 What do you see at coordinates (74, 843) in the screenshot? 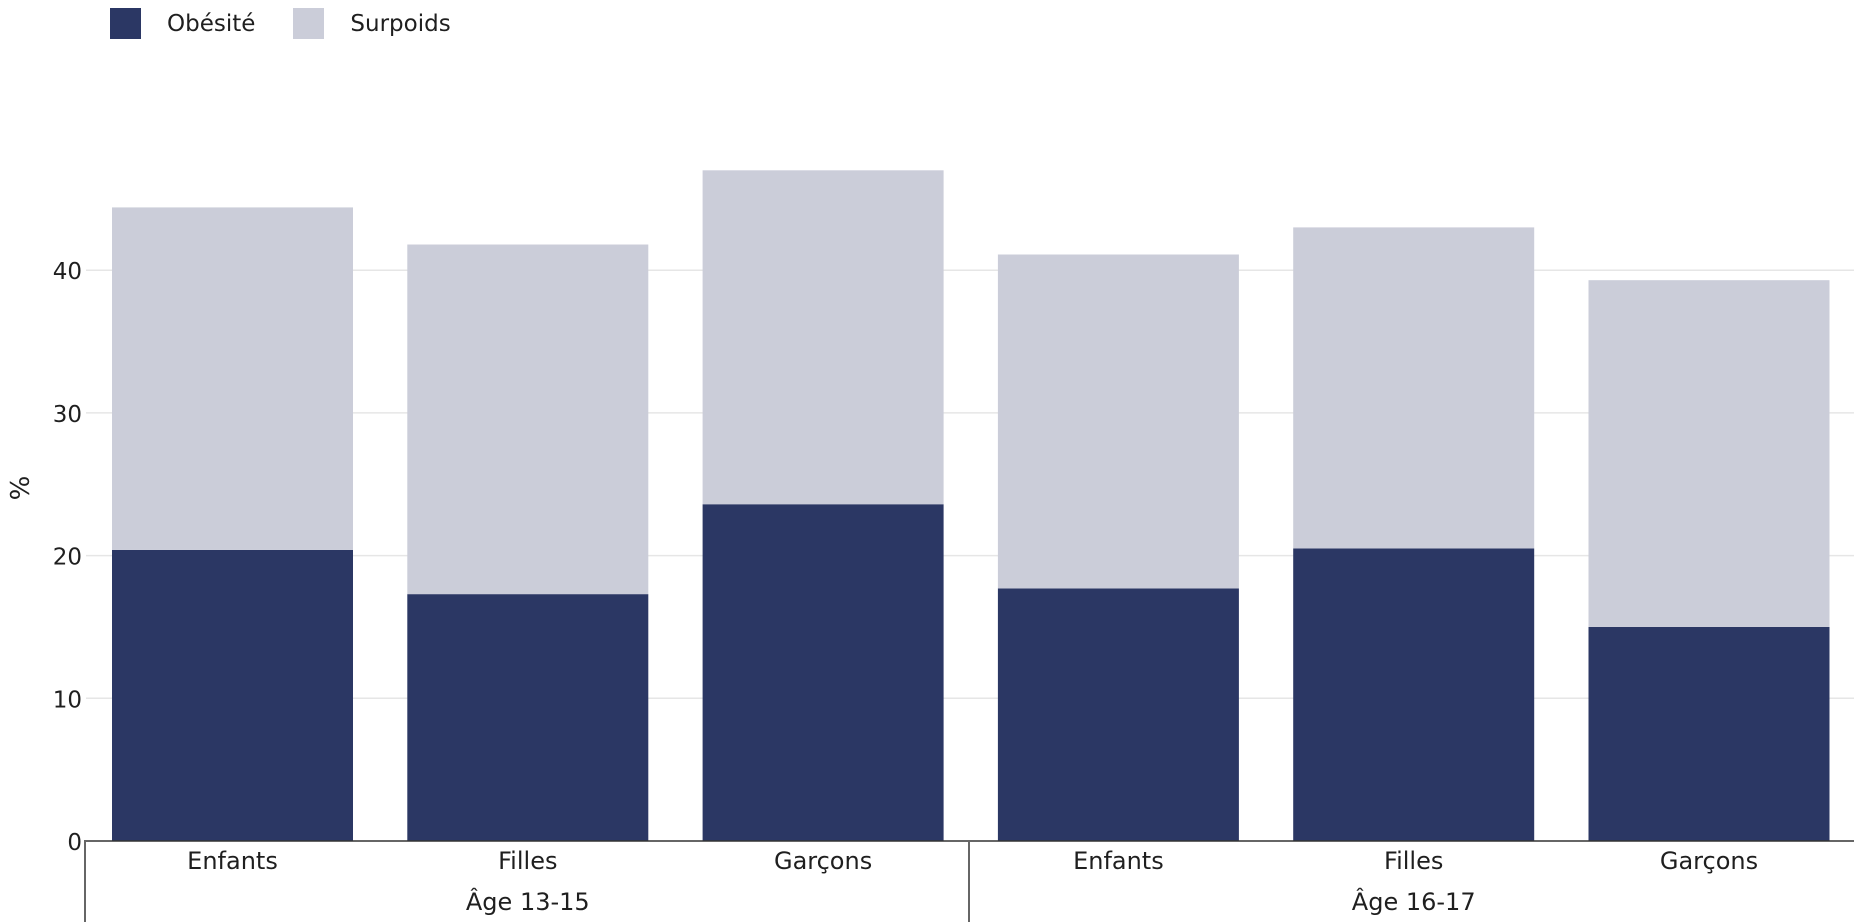
I see `y-tick-label: 0` at bounding box center [74, 843].